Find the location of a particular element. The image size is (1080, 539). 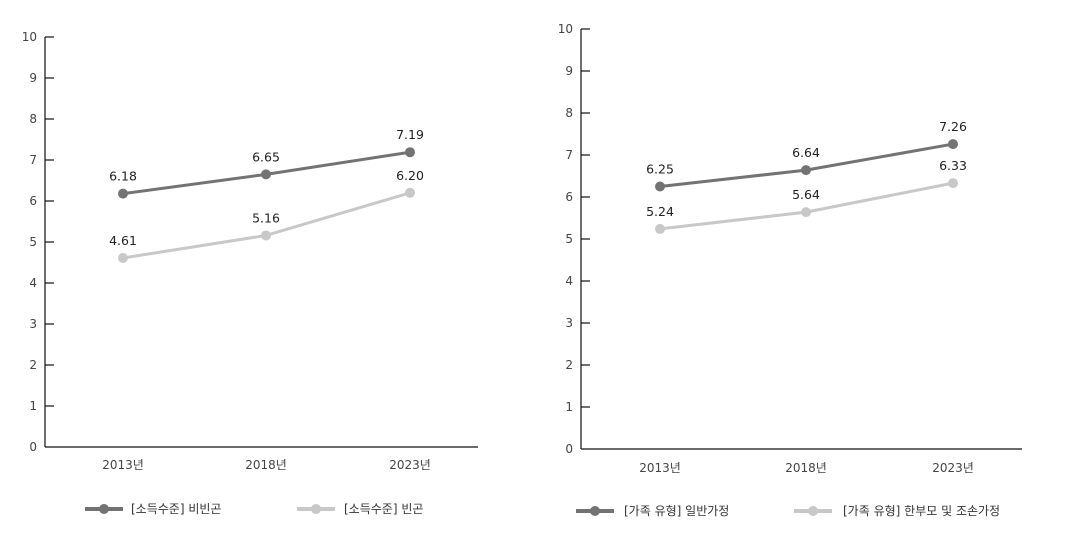

legend: [가족 유형] 일반가정 [가족 유형] 한부모 및 조손가정 is located at coordinates (788, 511).